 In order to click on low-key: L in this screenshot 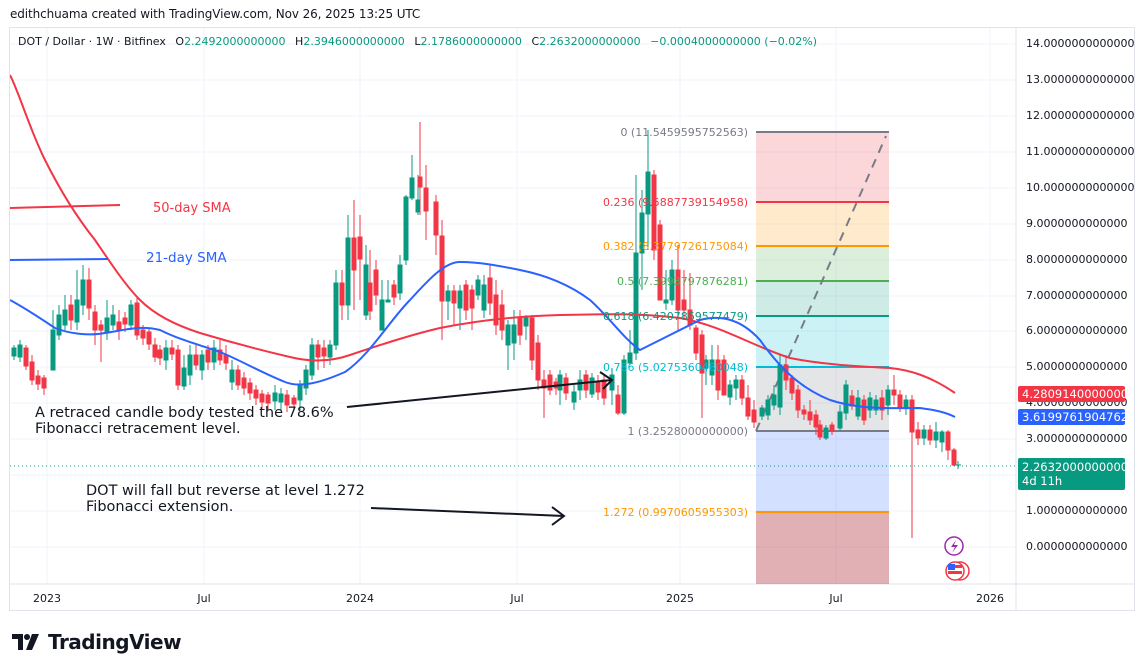, I will do `click(417, 41)`.